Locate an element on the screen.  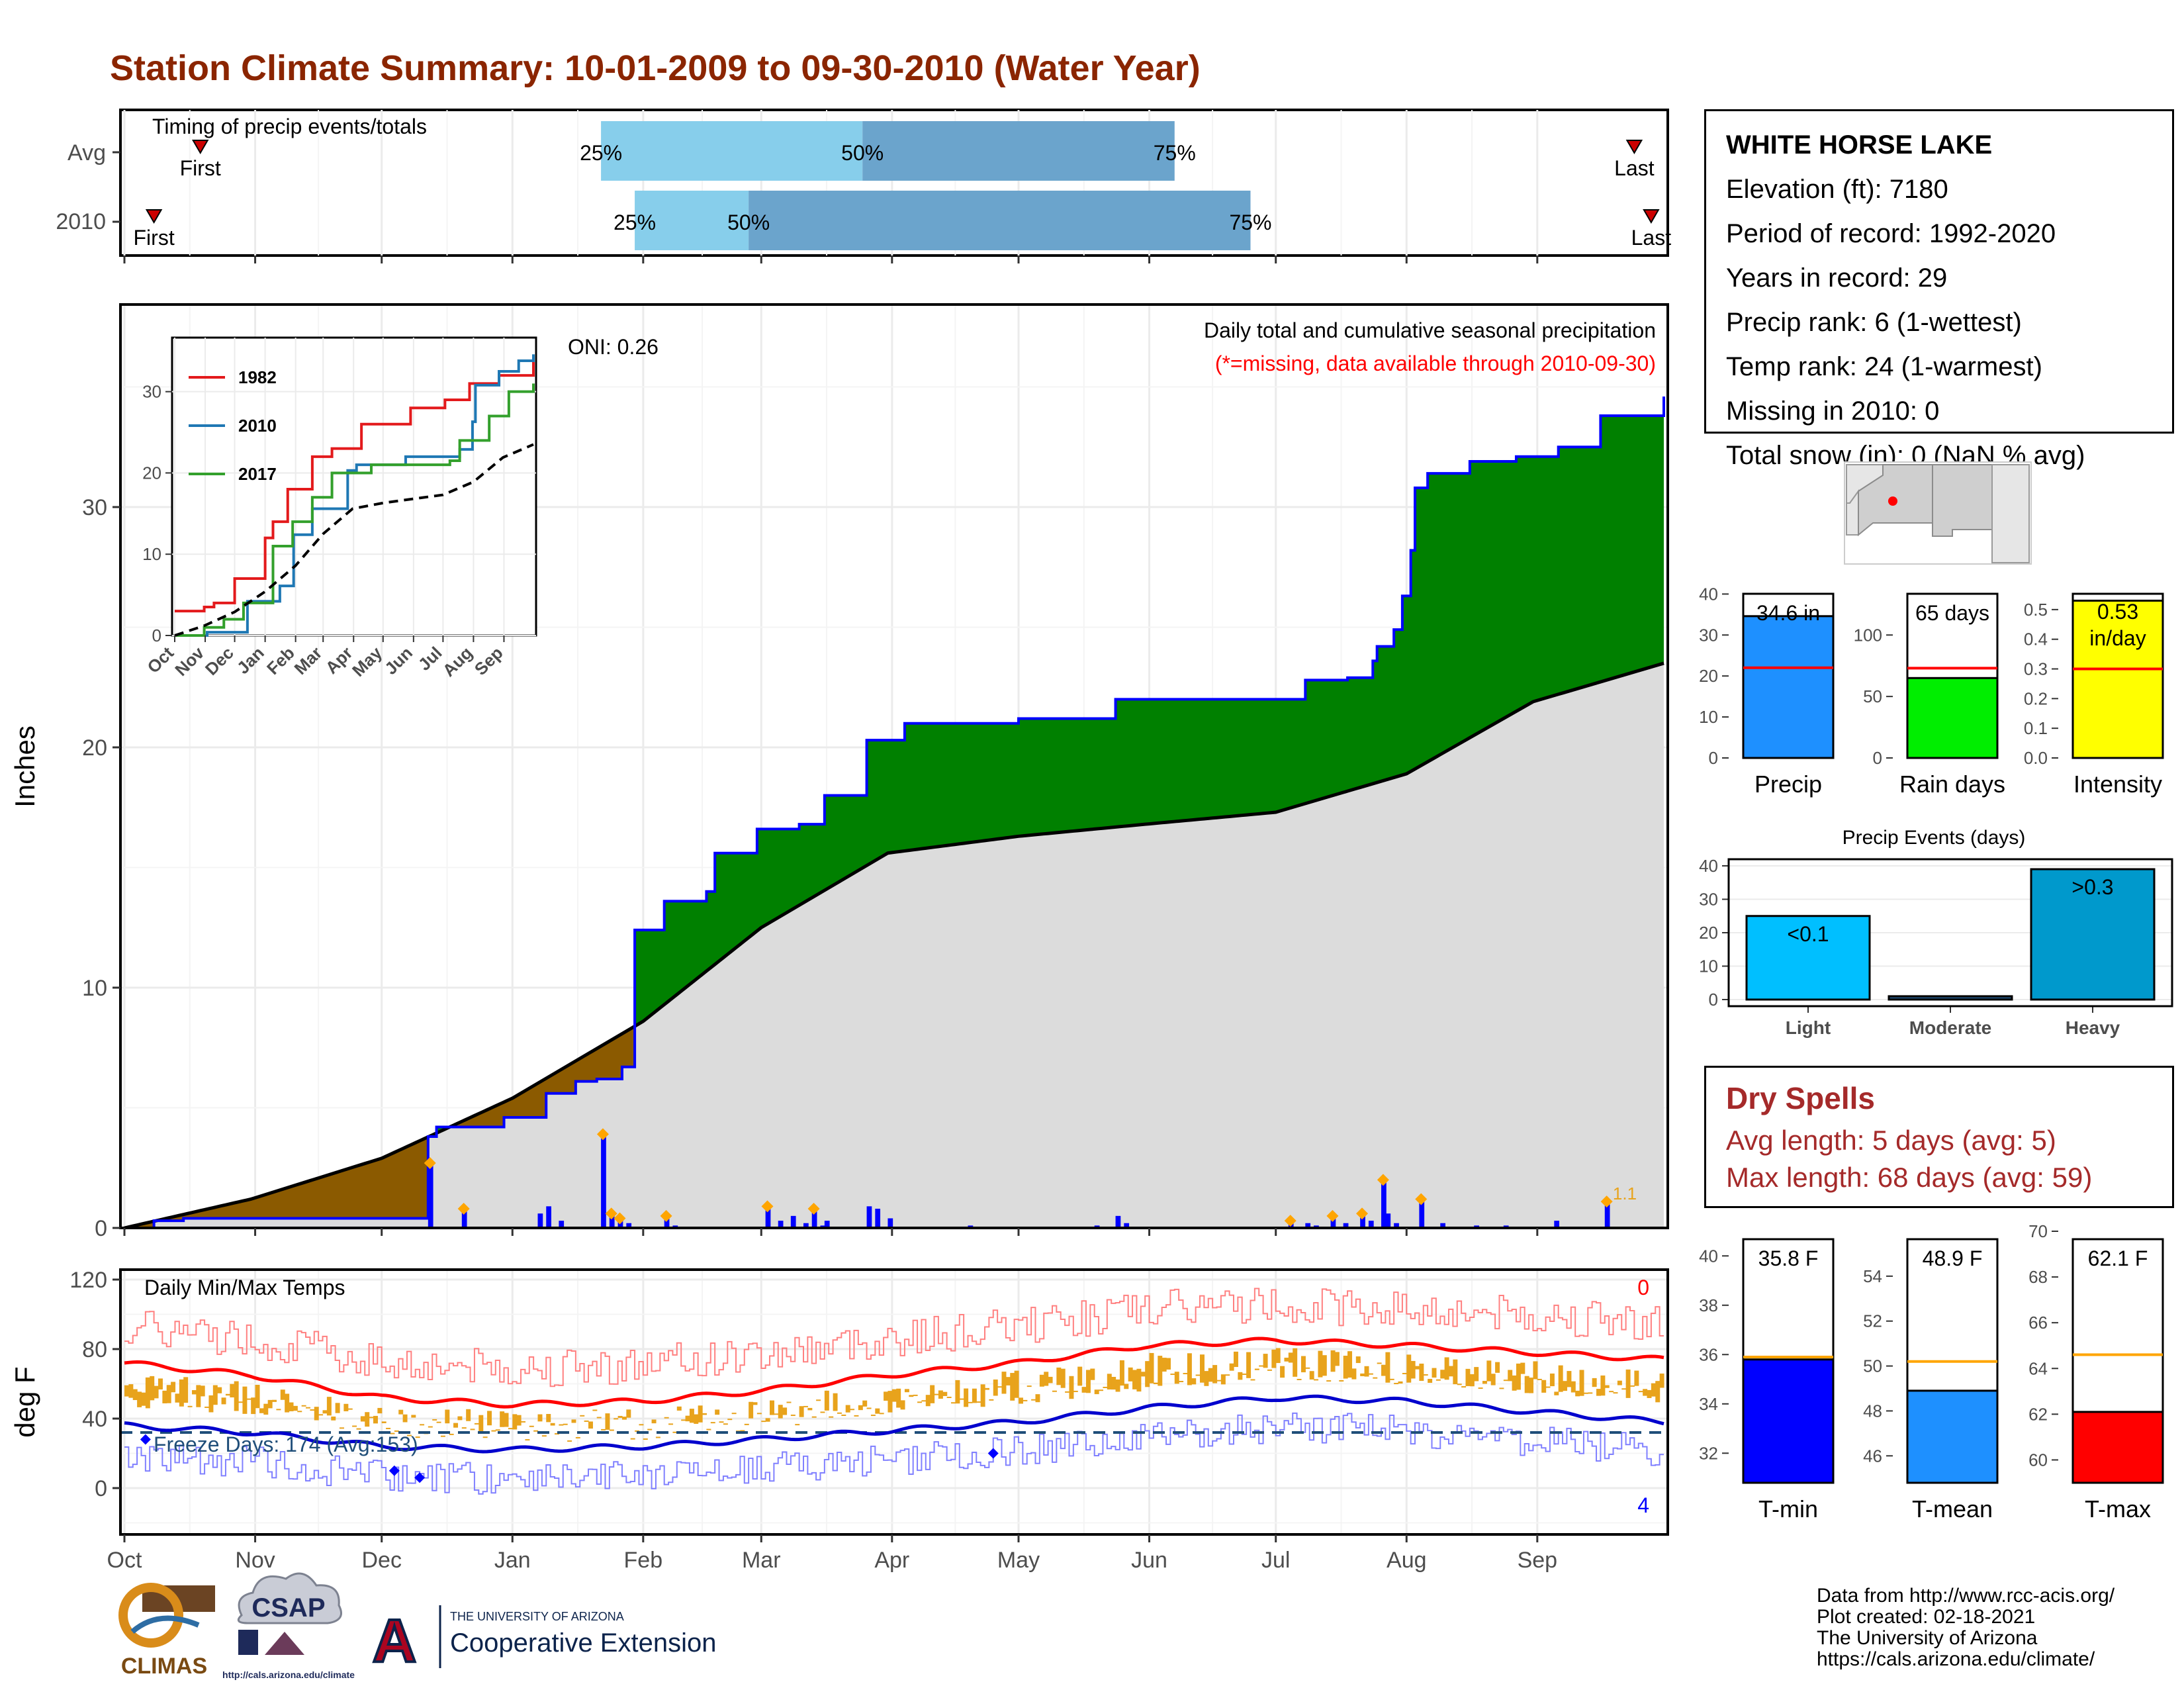
inset-legend-label-2017: 2017 is located at coordinates (257, 474).